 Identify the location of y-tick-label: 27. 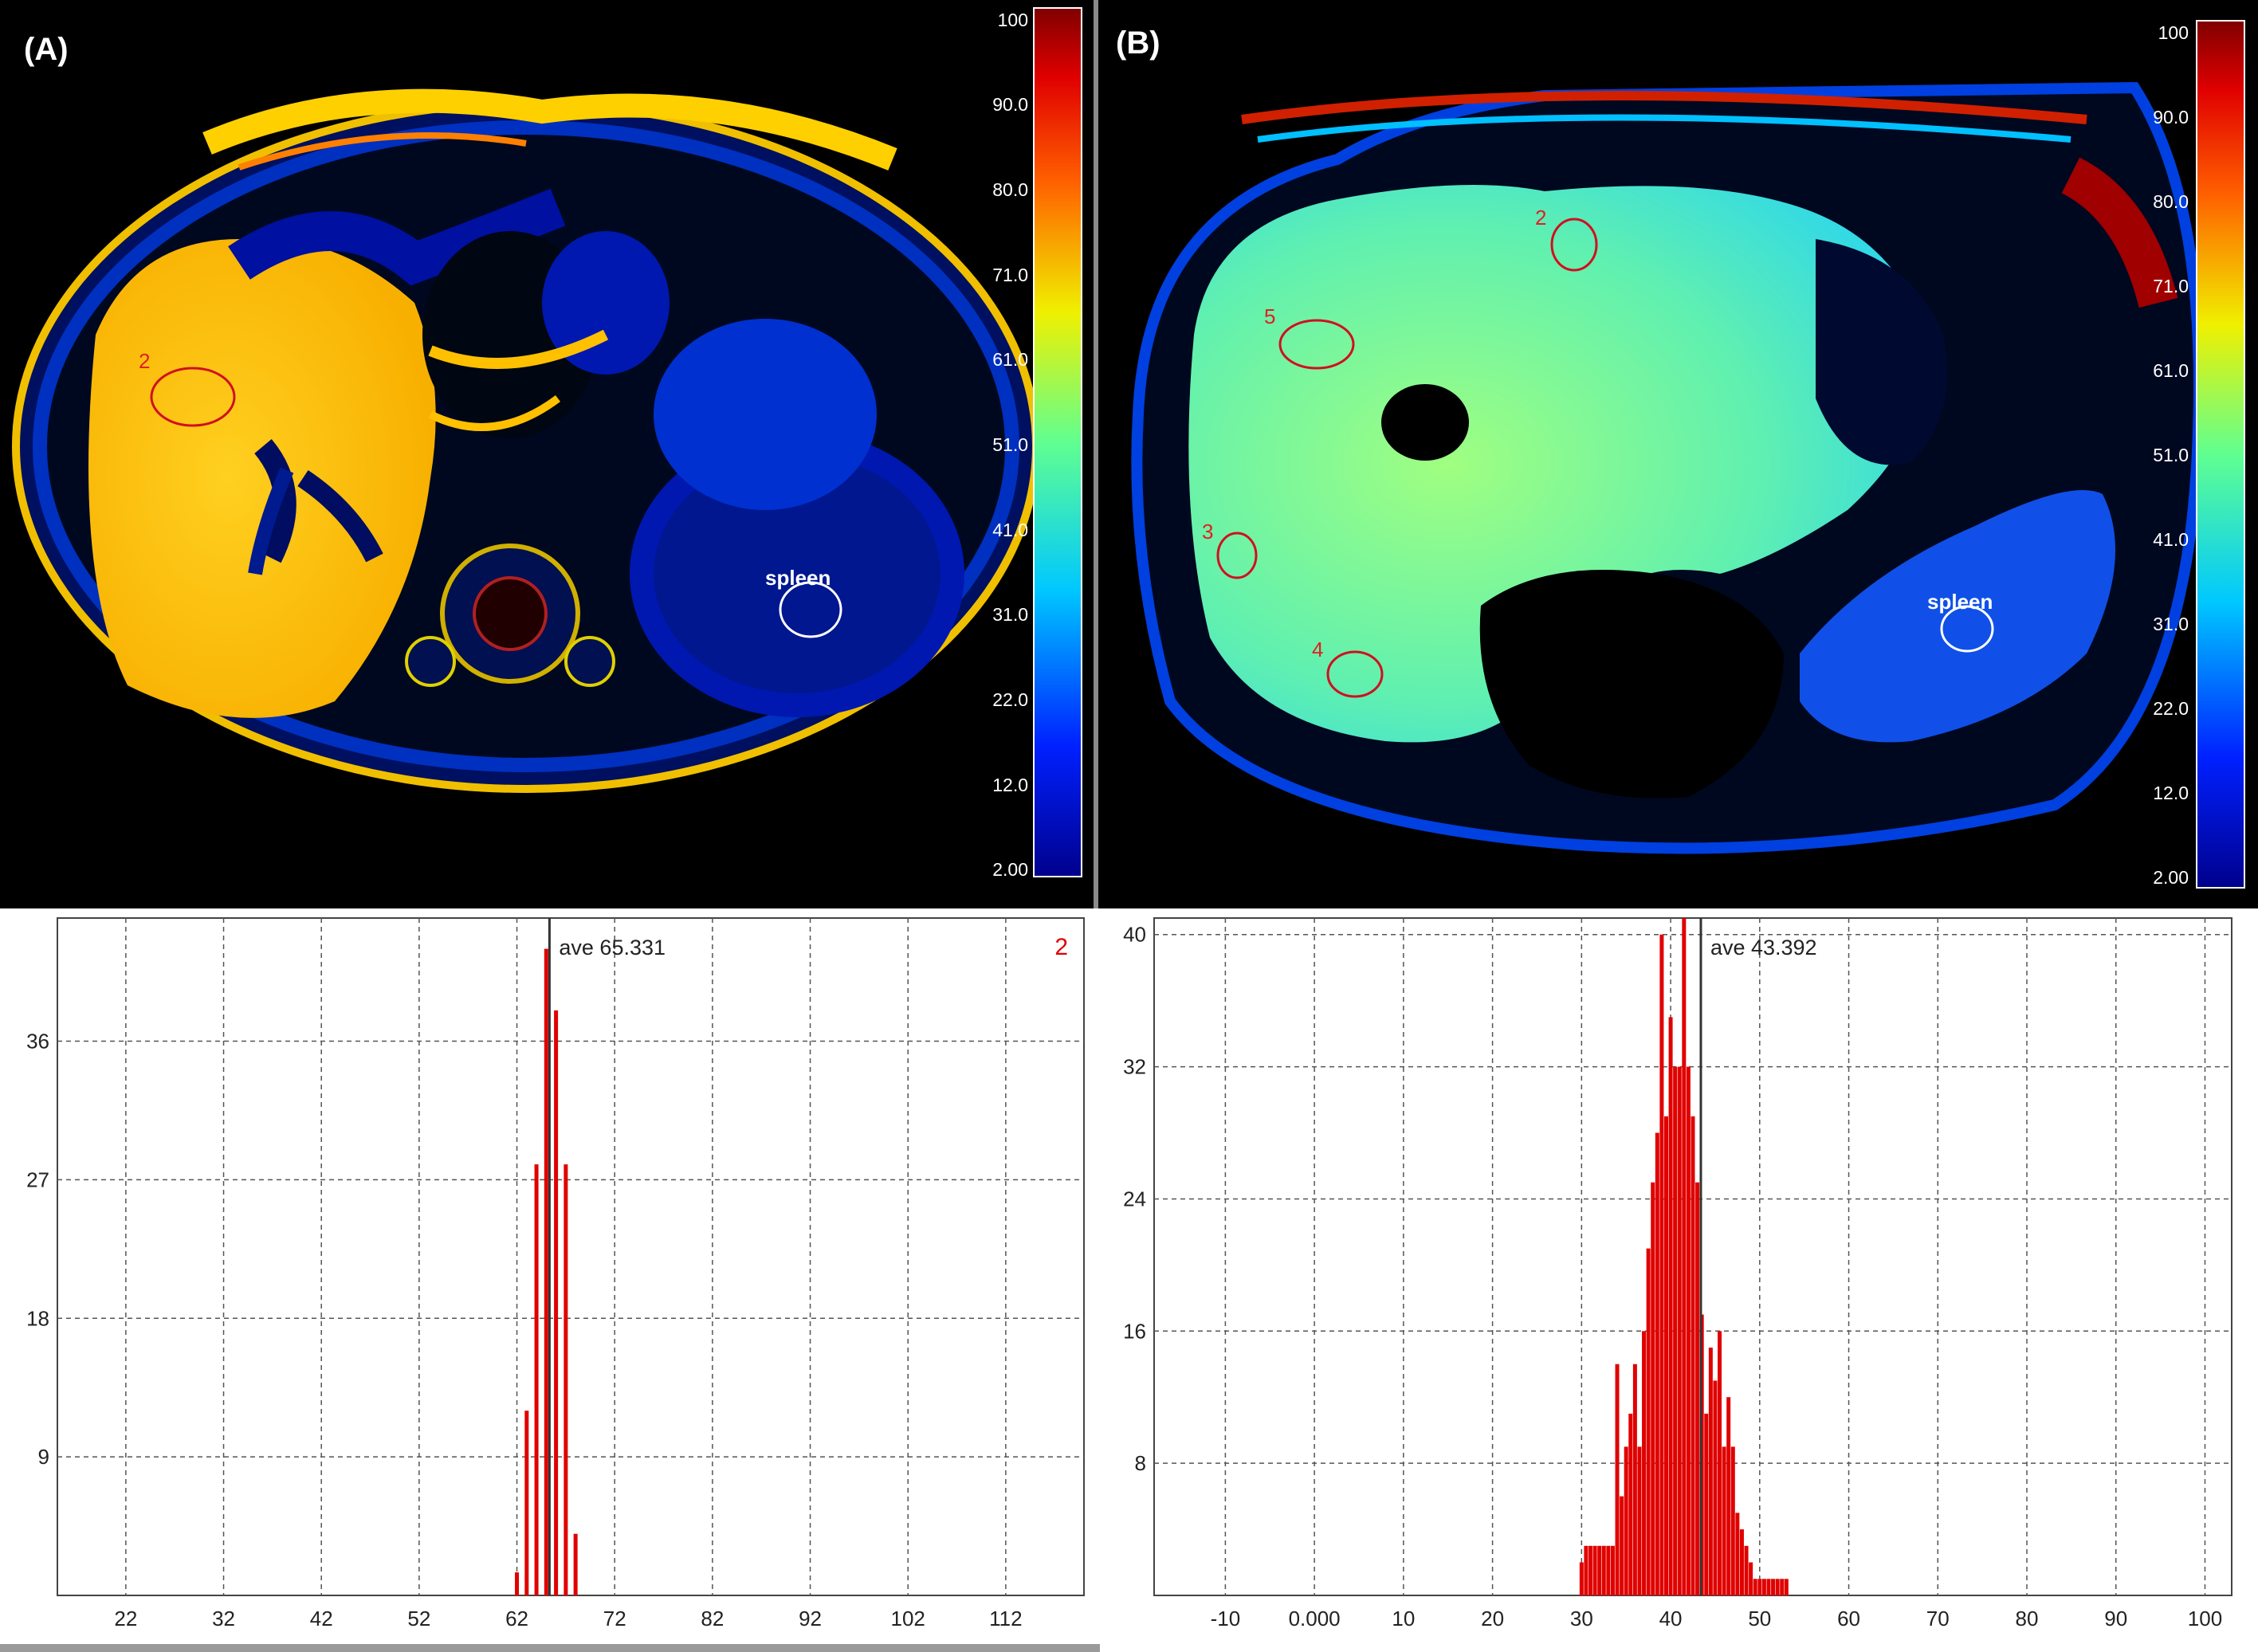
(37, 1179).